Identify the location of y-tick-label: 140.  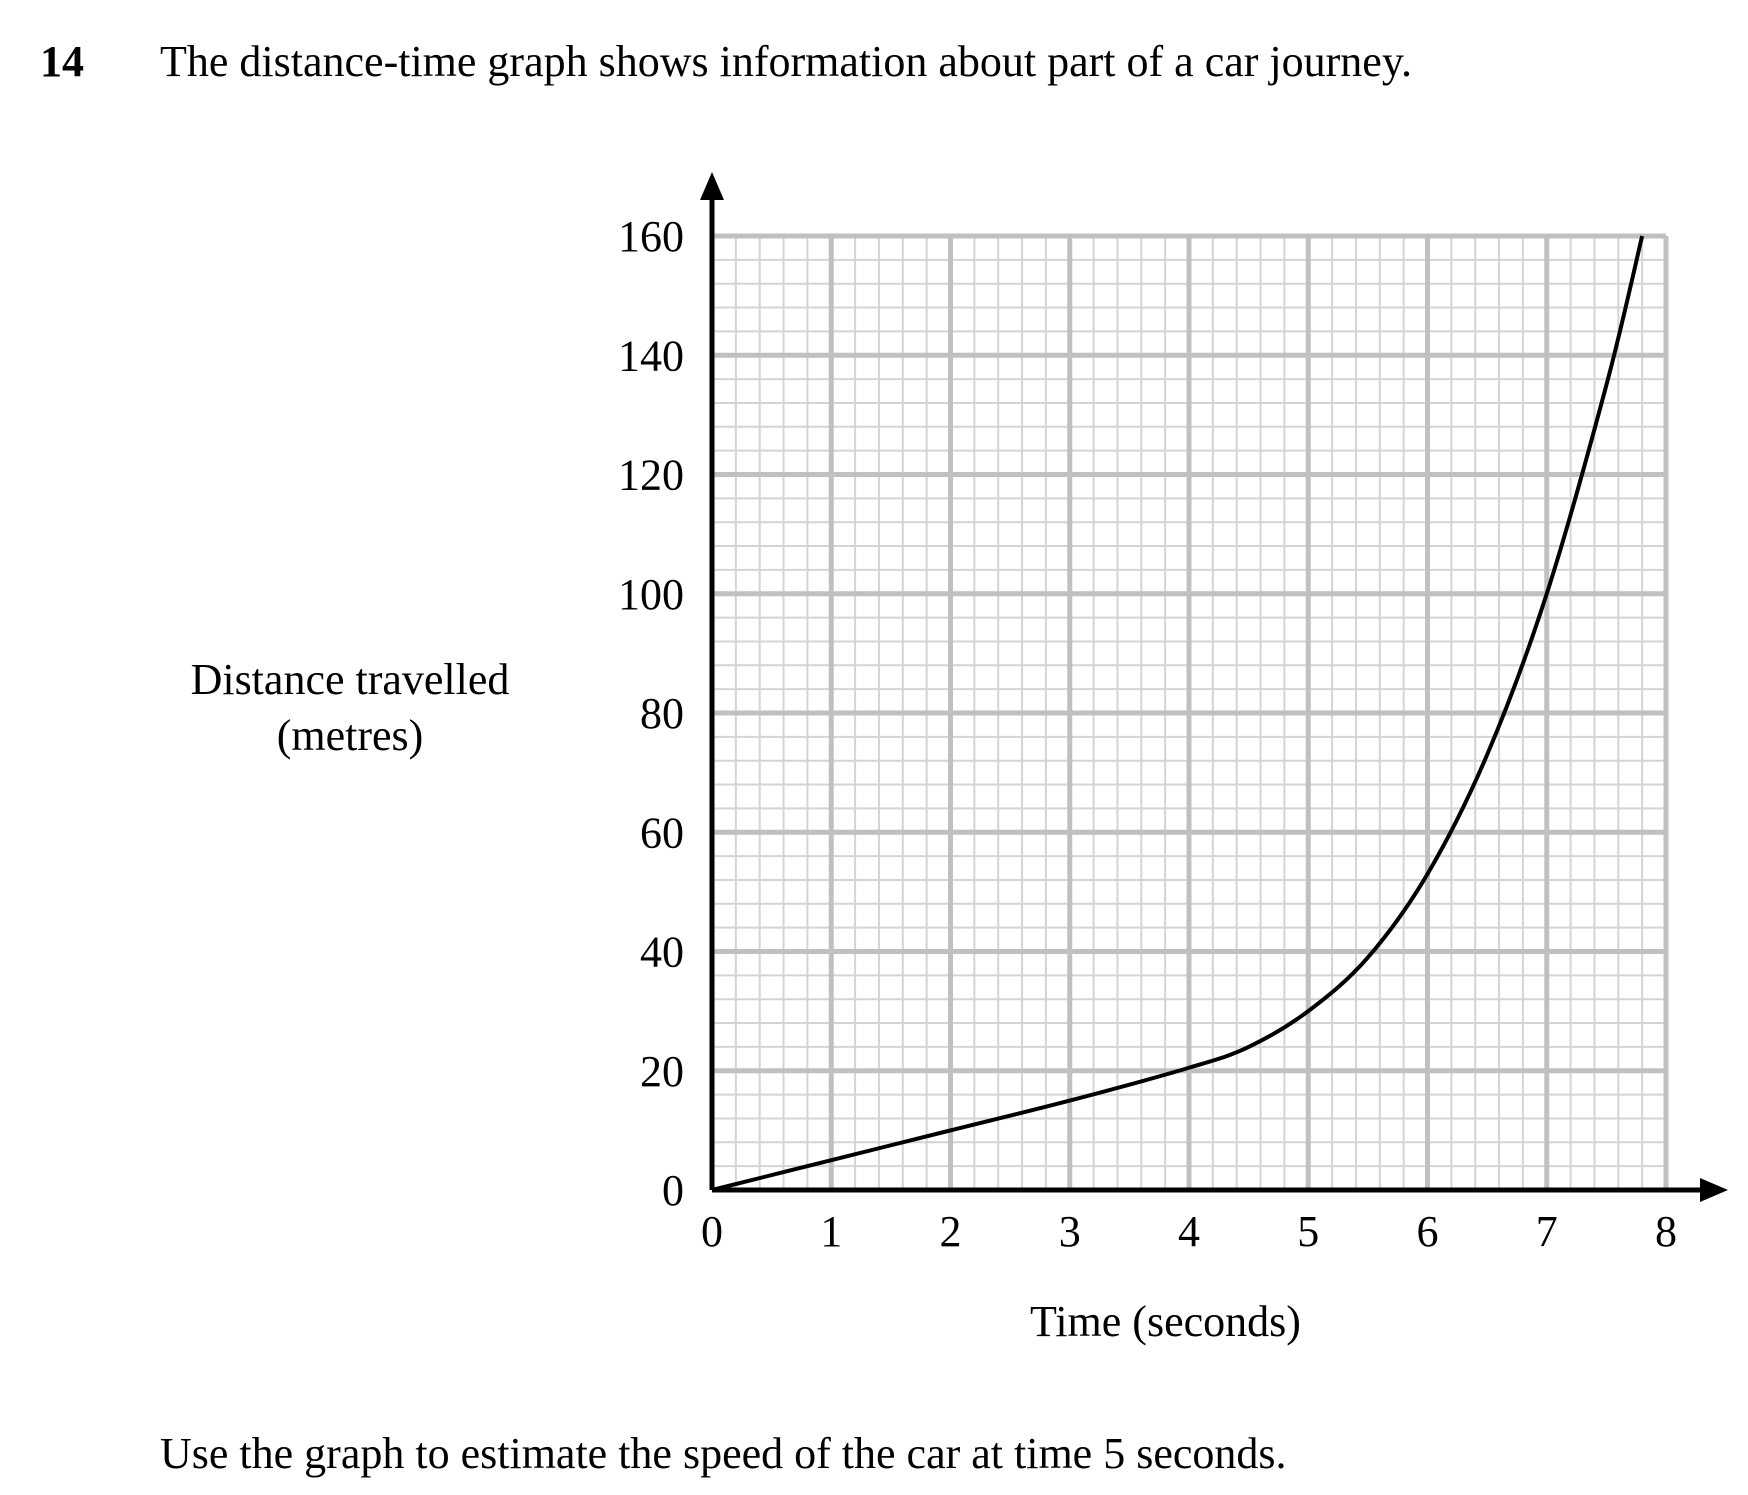
(651, 355).